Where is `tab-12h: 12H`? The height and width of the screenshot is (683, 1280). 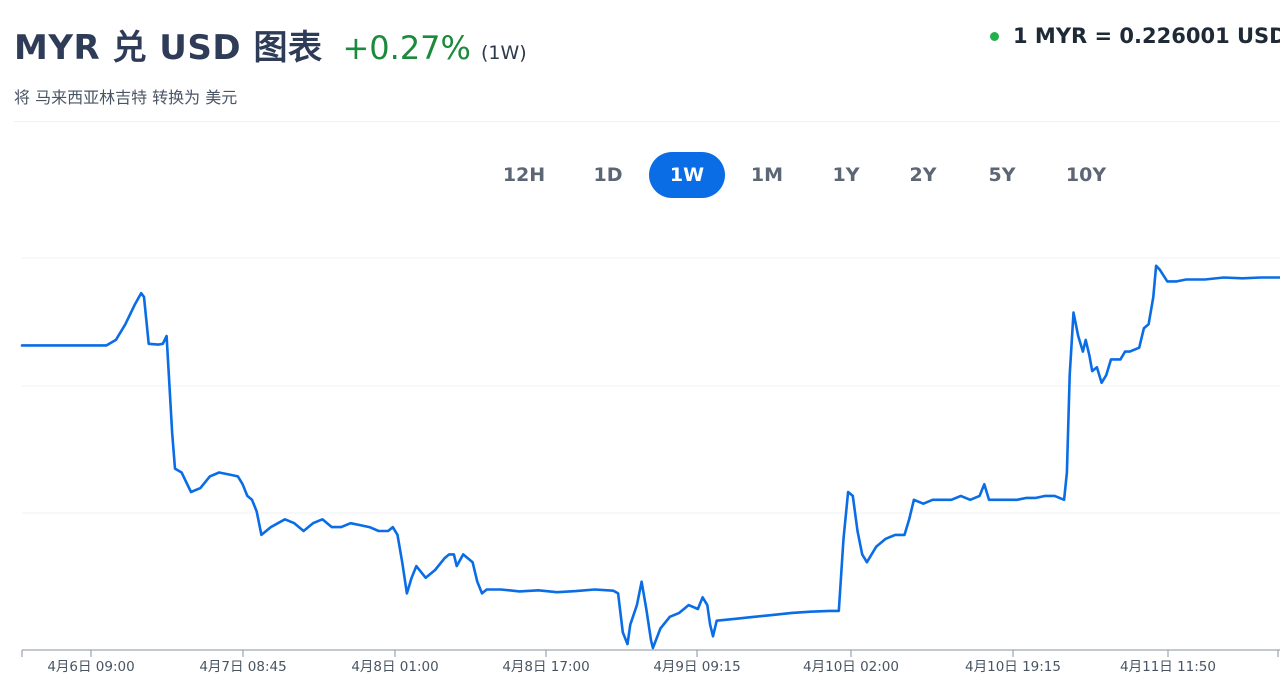
tab-12h: 12H is located at coordinates (524, 175).